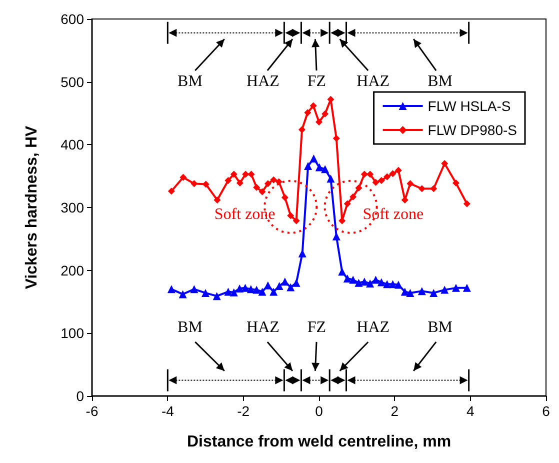 Image resolution: width=559 pixels, height=463 pixels. I want to click on y-tick-label: 200, so click(72, 270).